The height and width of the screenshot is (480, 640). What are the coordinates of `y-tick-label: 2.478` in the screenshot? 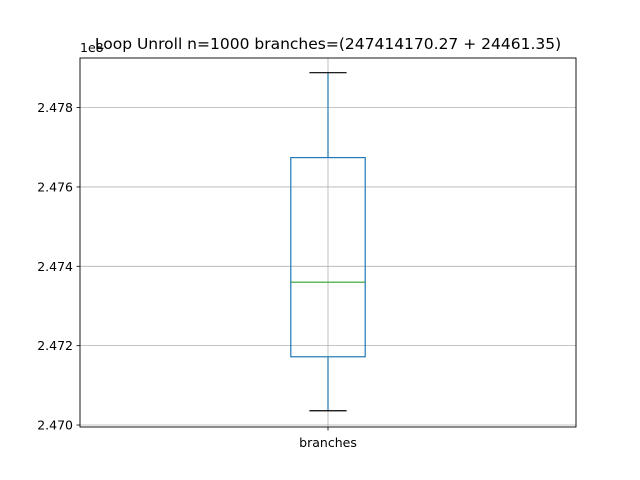 It's located at (55, 107).